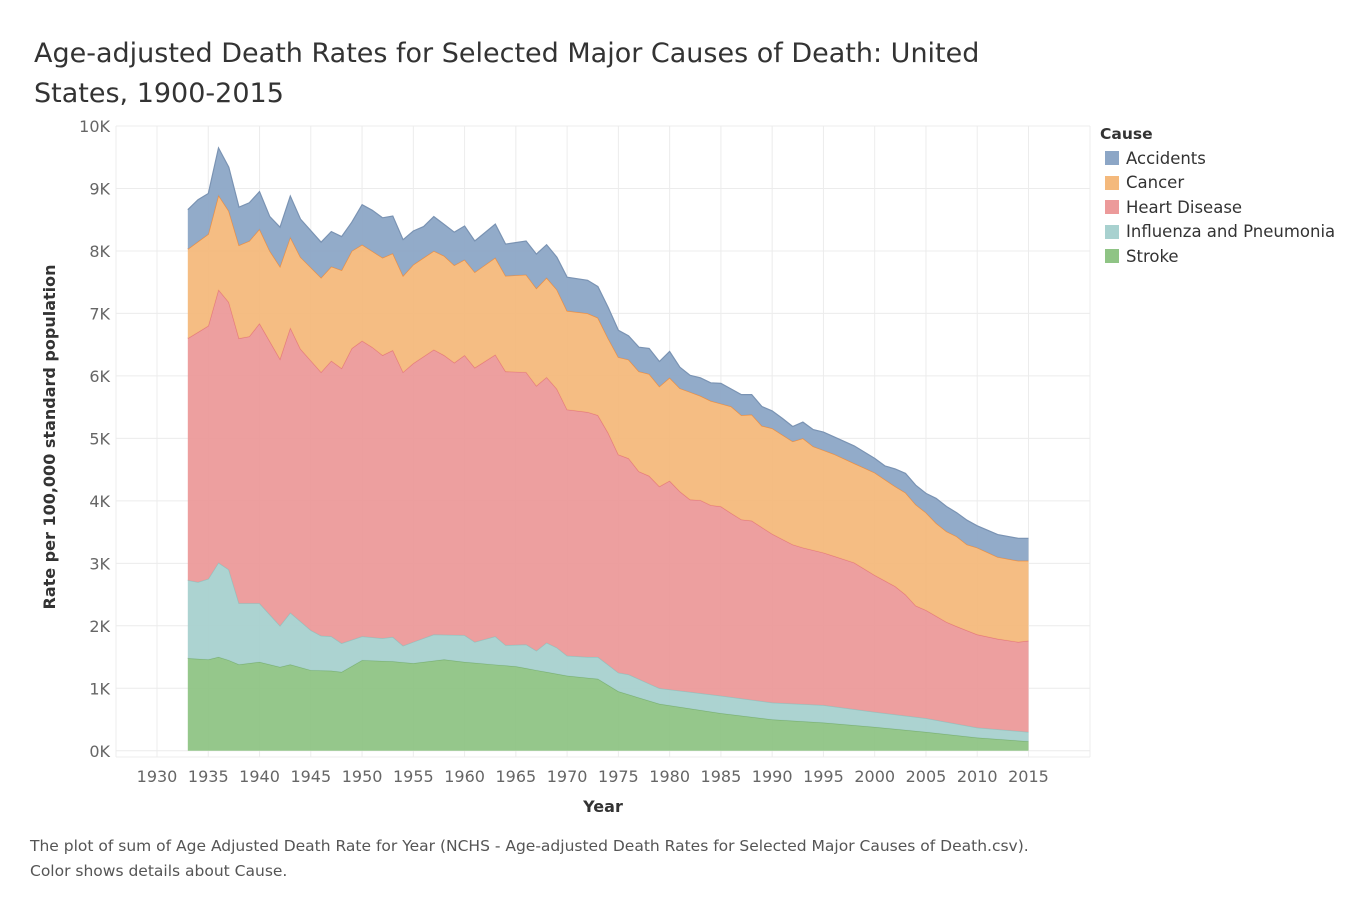 Image resolution: width=1367 pixels, height=909 pixels. I want to click on legend-swatch-cancer, so click(1112, 182).